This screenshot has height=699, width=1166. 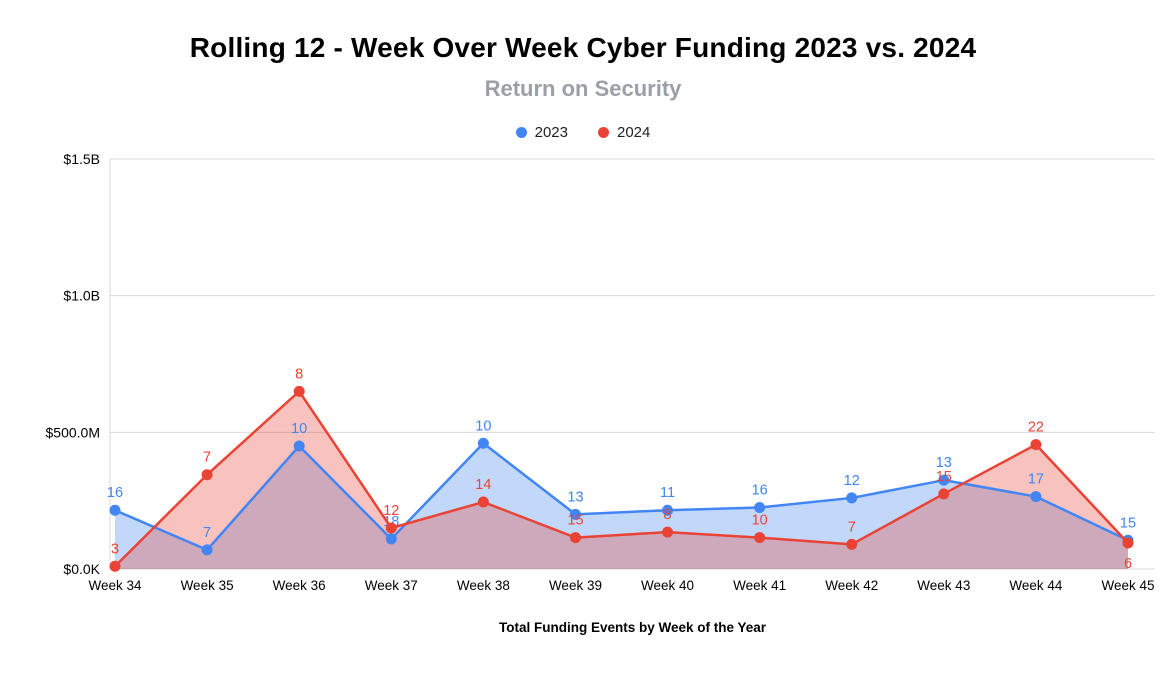 I want to click on x-tick-label: Week 36, so click(x=299, y=585).